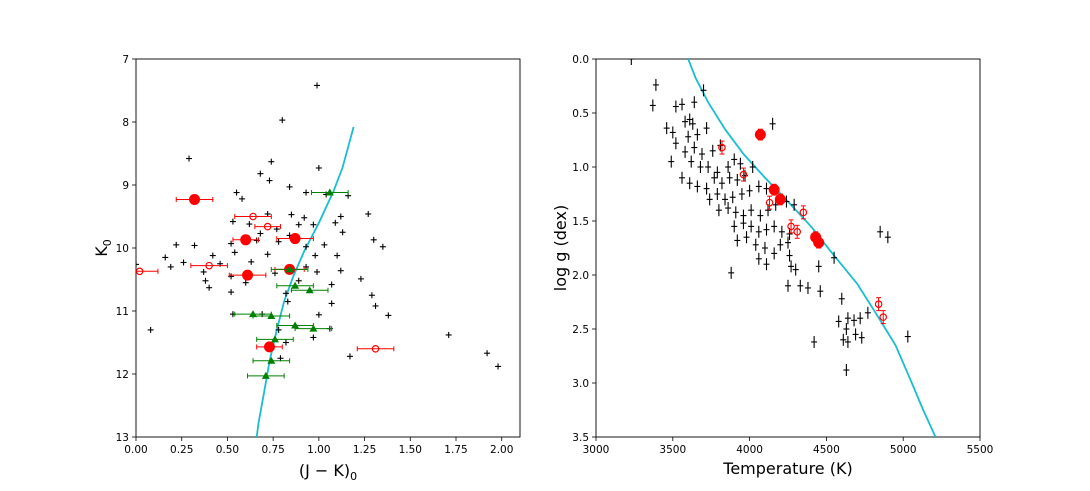 This screenshot has height=491, width=1090. What do you see at coordinates (328, 472) in the screenshot?
I see `left-x-axis-label: (J − K)0` at bounding box center [328, 472].